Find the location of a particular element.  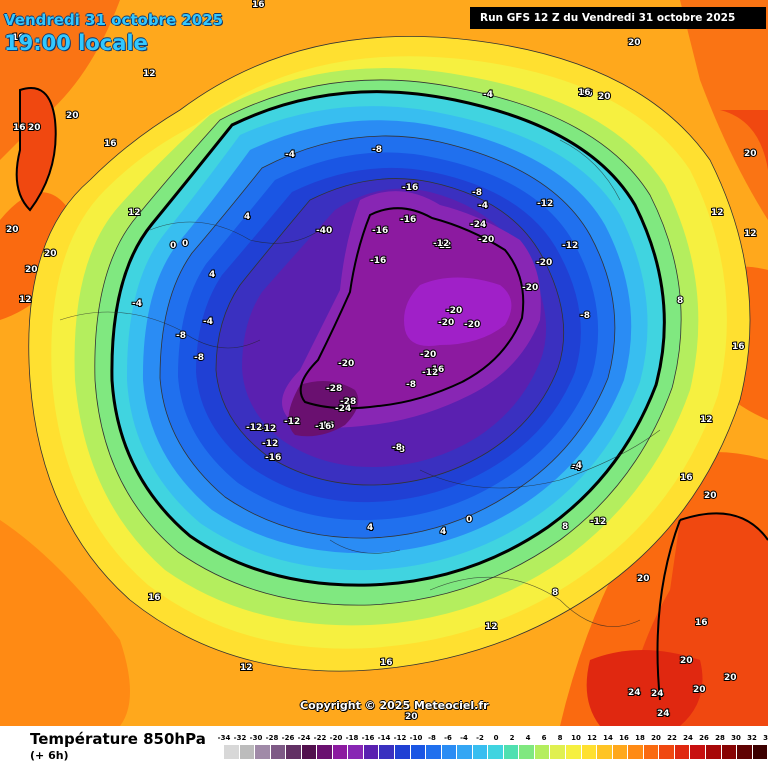

legend-label: -26 is located at coordinates (288, 738).